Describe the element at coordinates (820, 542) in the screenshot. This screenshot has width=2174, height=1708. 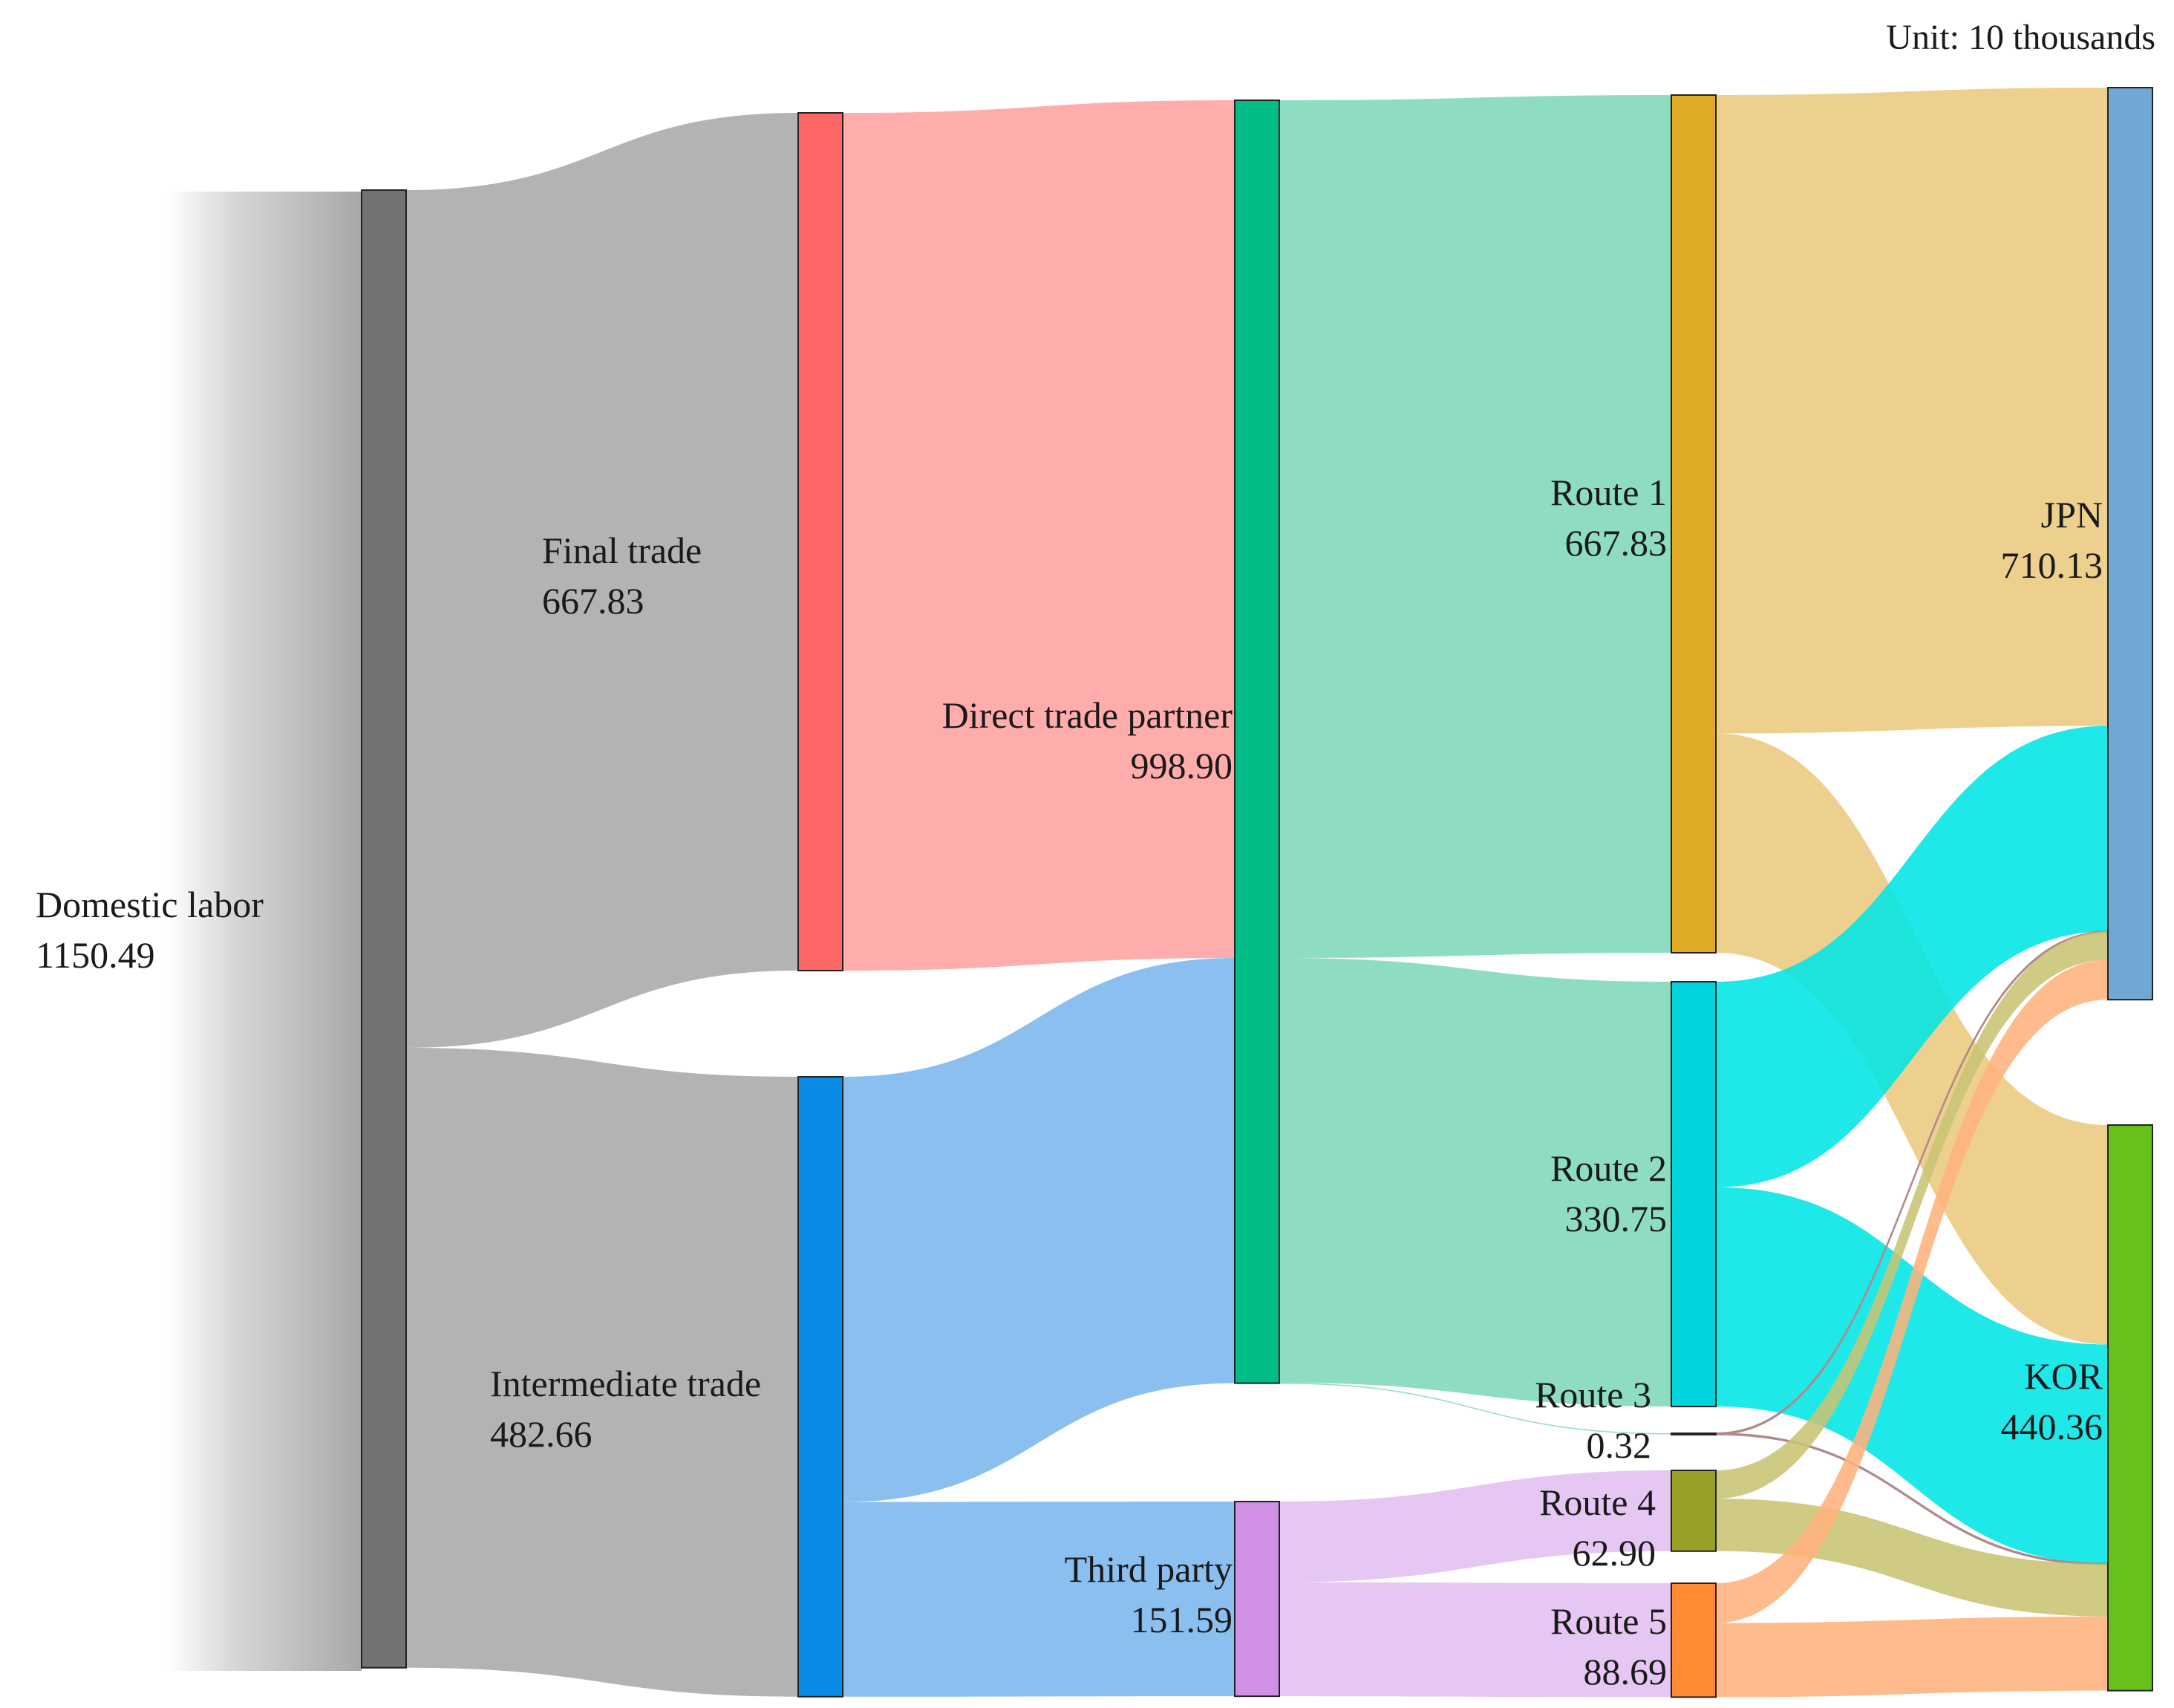
I see `node-final` at that location.